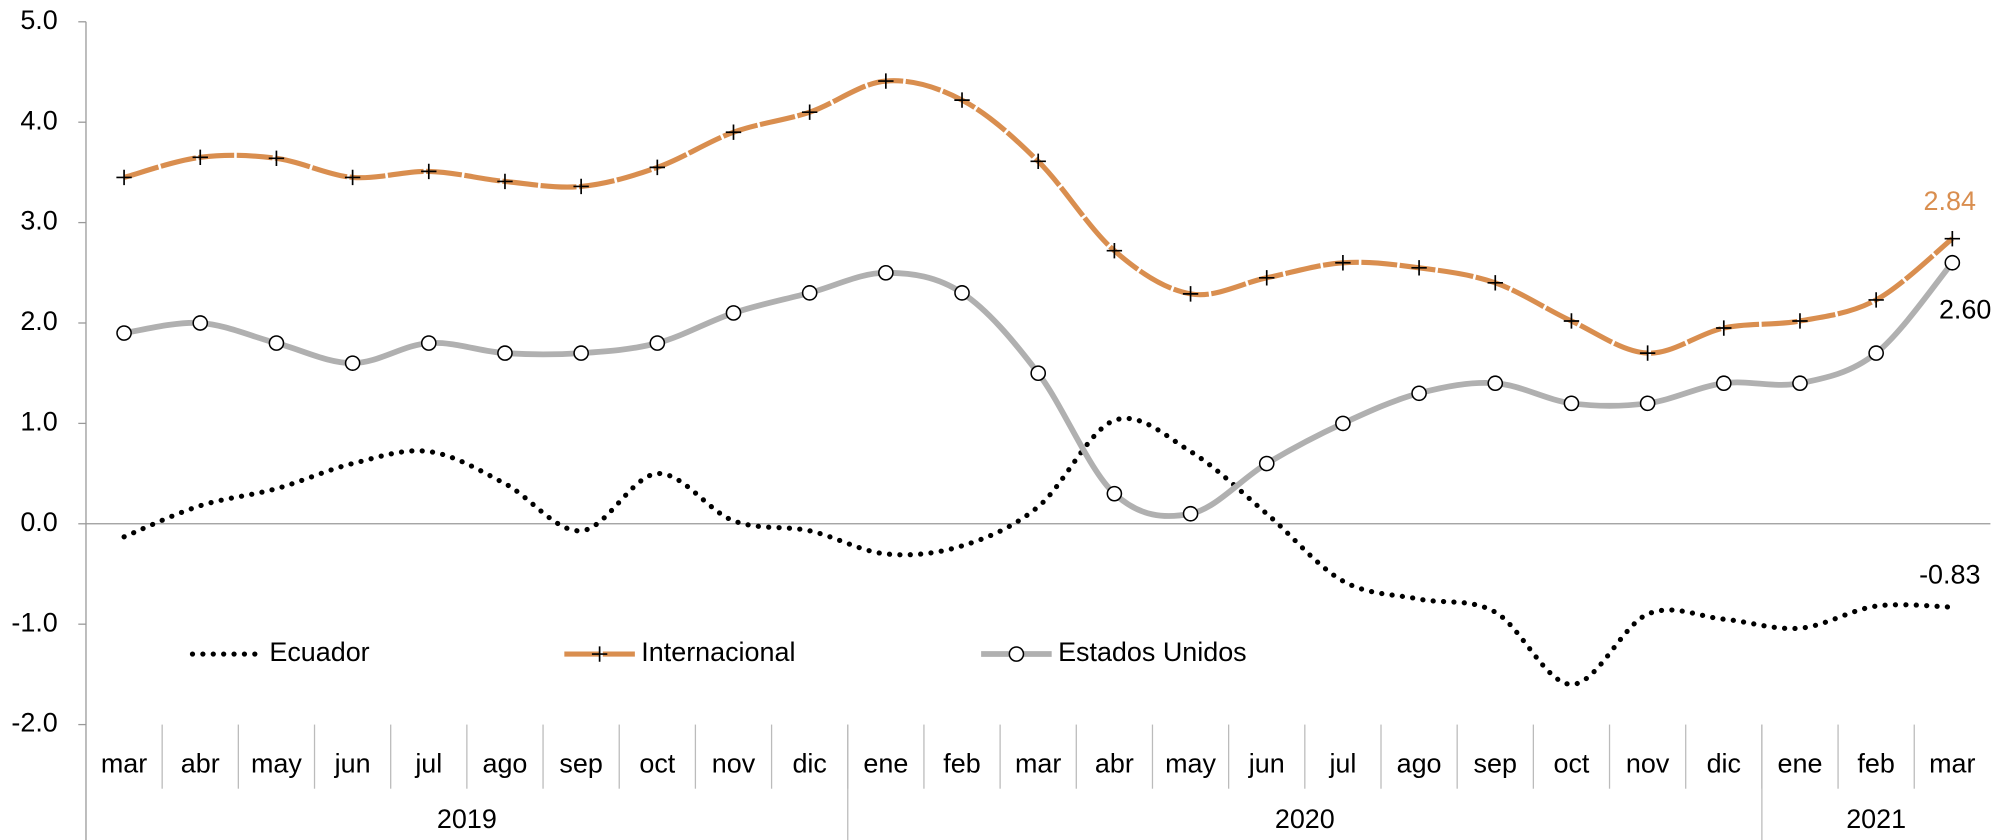  What do you see at coordinates (319, 652) in the screenshot?
I see `legend-label: Ecuador` at bounding box center [319, 652].